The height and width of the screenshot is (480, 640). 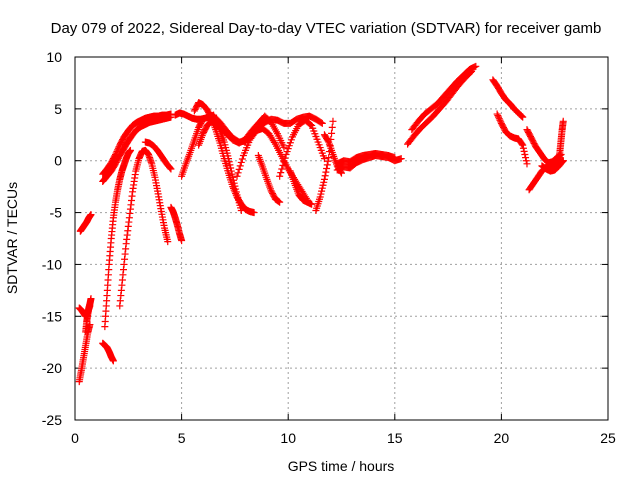 I want to click on y-tick-label: 10, so click(x=54, y=57).